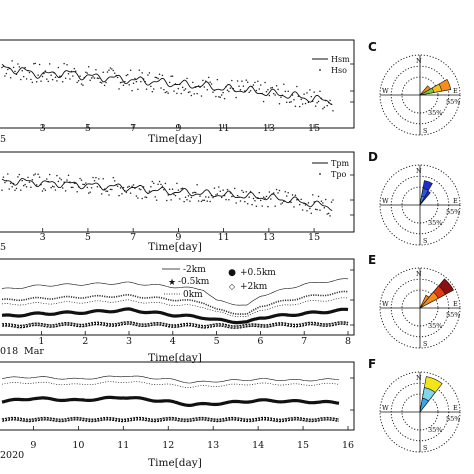 The height and width of the screenshot is (474, 474). I want to click on legend-plus2km: +2km, so click(254, 287).